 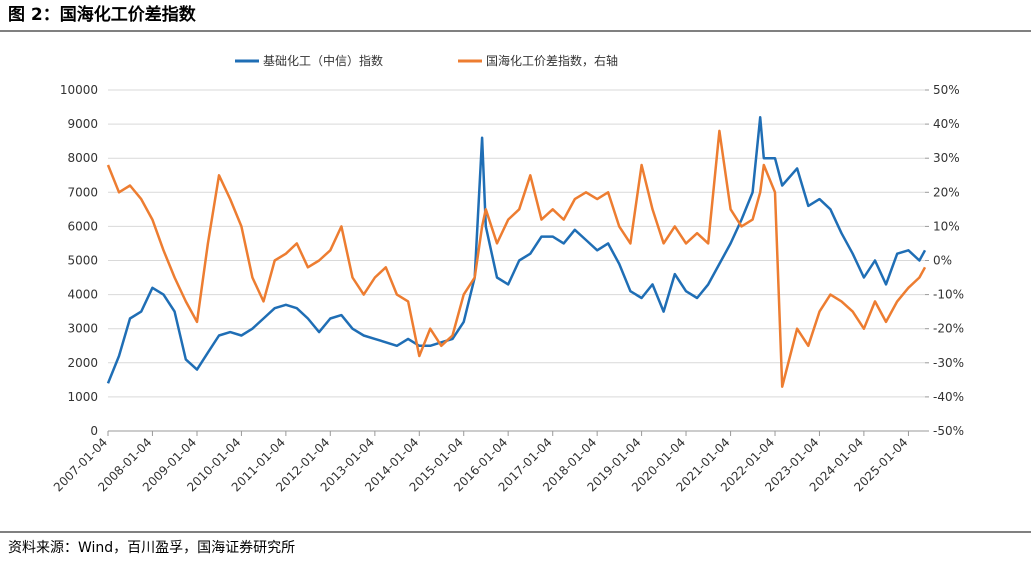 What do you see at coordinates (948, 363) in the screenshot?
I see `y2-tick-label: -30%` at bounding box center [948, 363].